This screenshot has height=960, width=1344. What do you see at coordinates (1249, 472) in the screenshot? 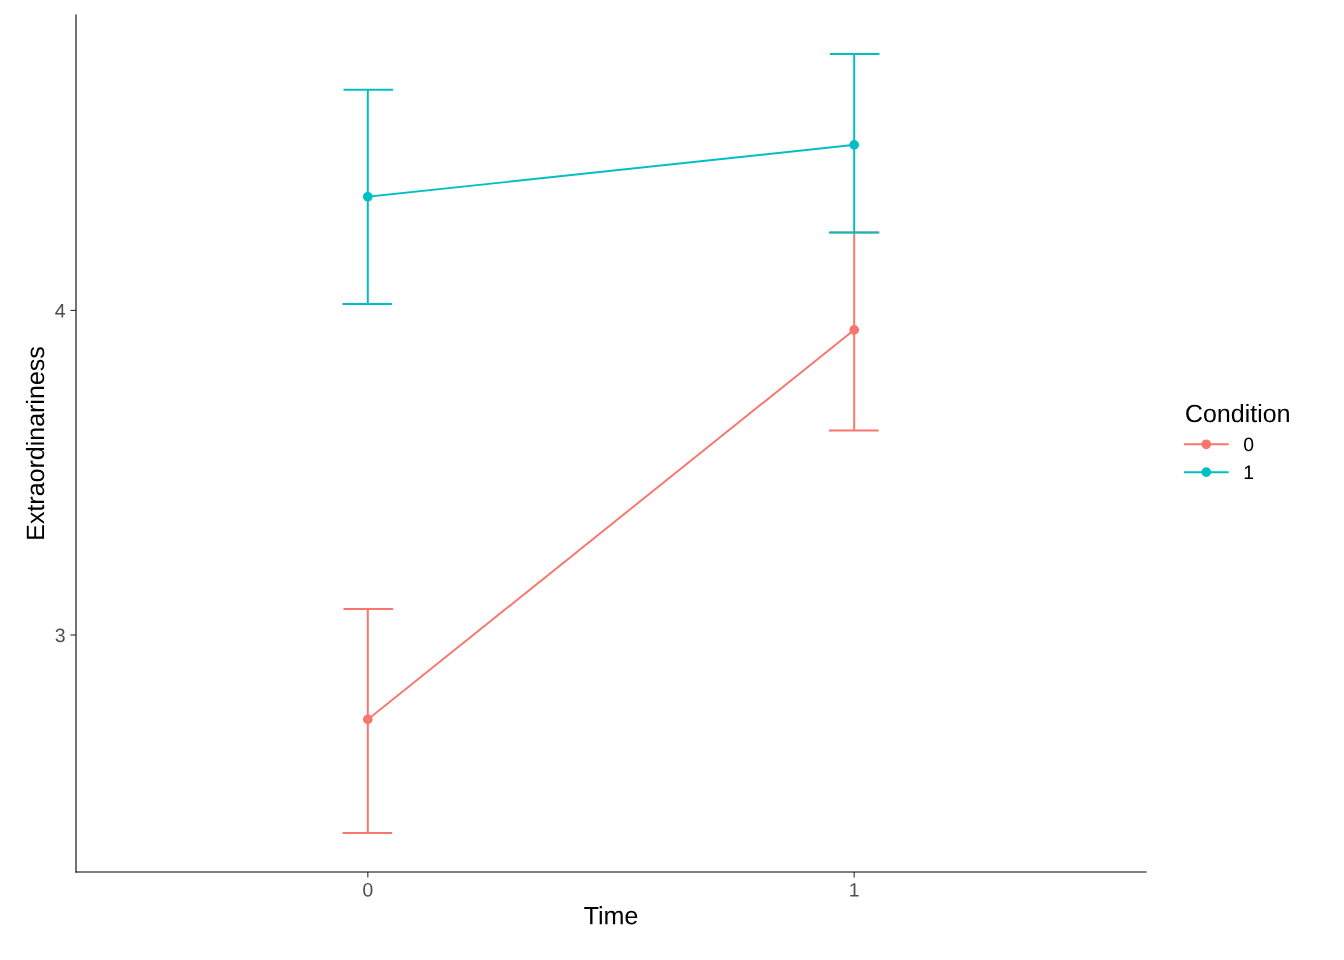
I see `legend-label: 1` at bounding box center [1249, 472].